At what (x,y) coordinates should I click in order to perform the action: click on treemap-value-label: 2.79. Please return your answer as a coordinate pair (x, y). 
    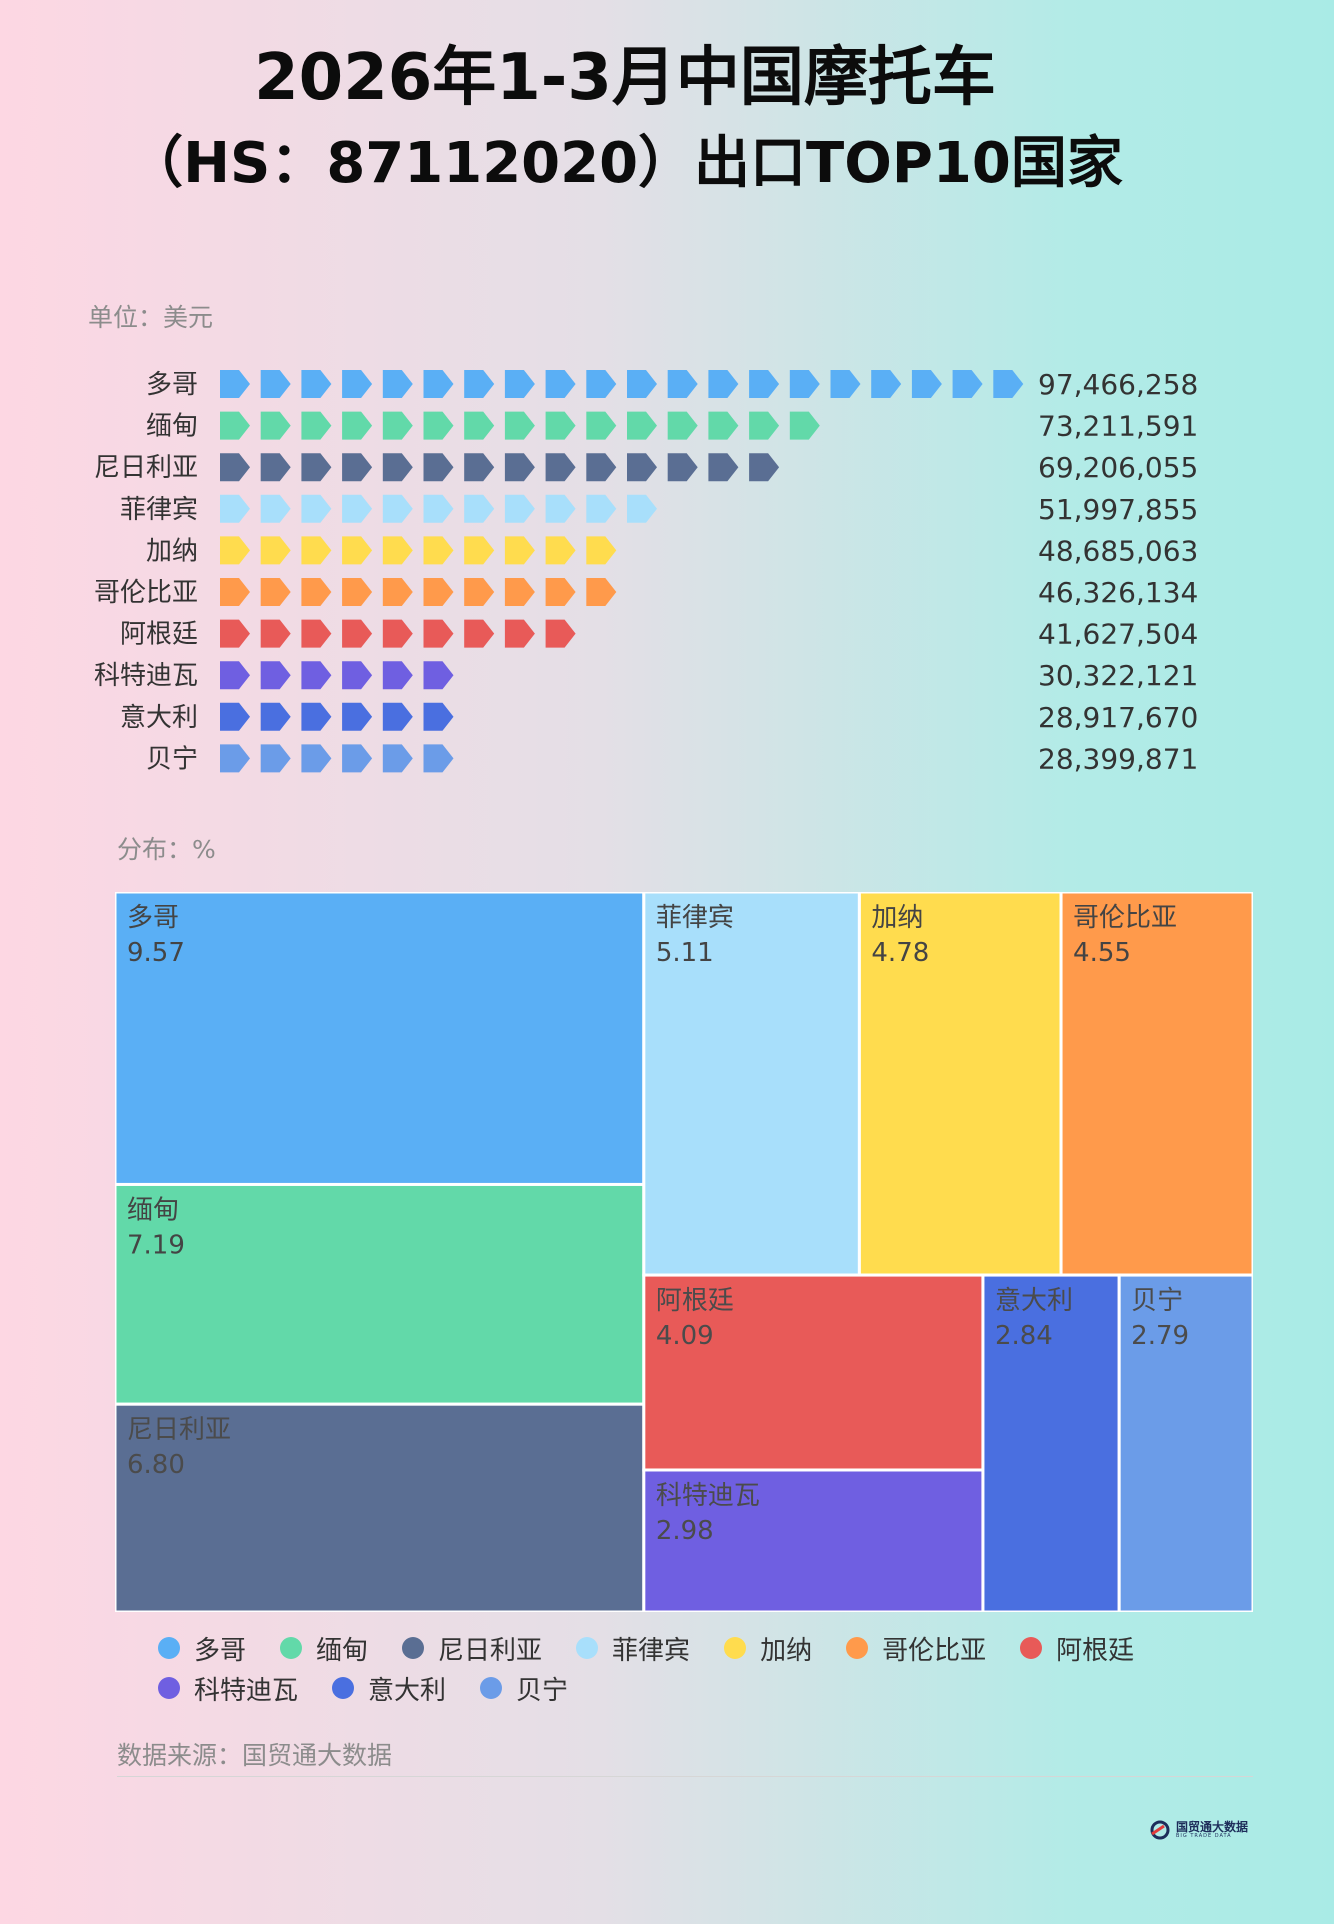
    Looking at the image, I should click on (1160, 1336).